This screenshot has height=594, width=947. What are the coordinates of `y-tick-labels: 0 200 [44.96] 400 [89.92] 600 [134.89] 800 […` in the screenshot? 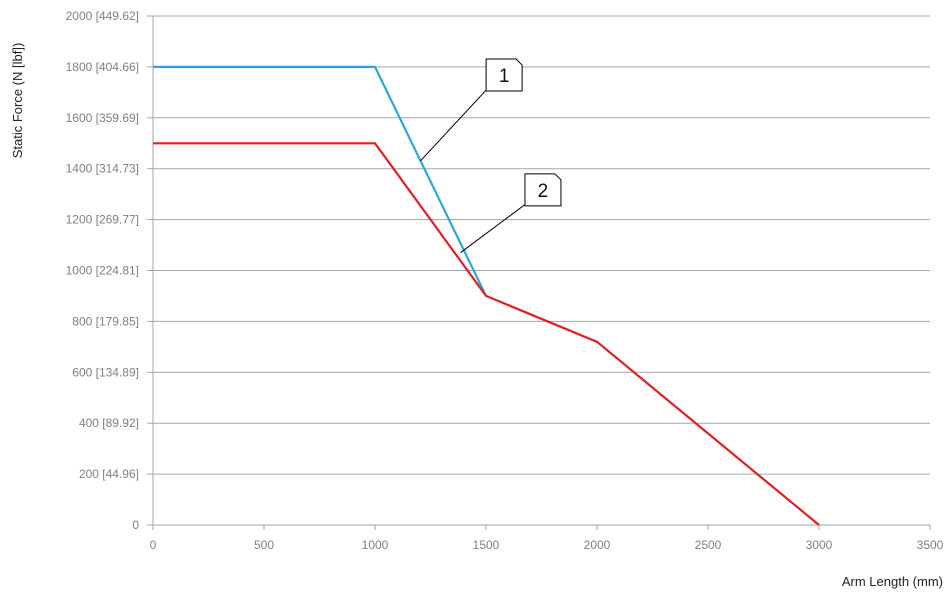 It's located at (103, 270).